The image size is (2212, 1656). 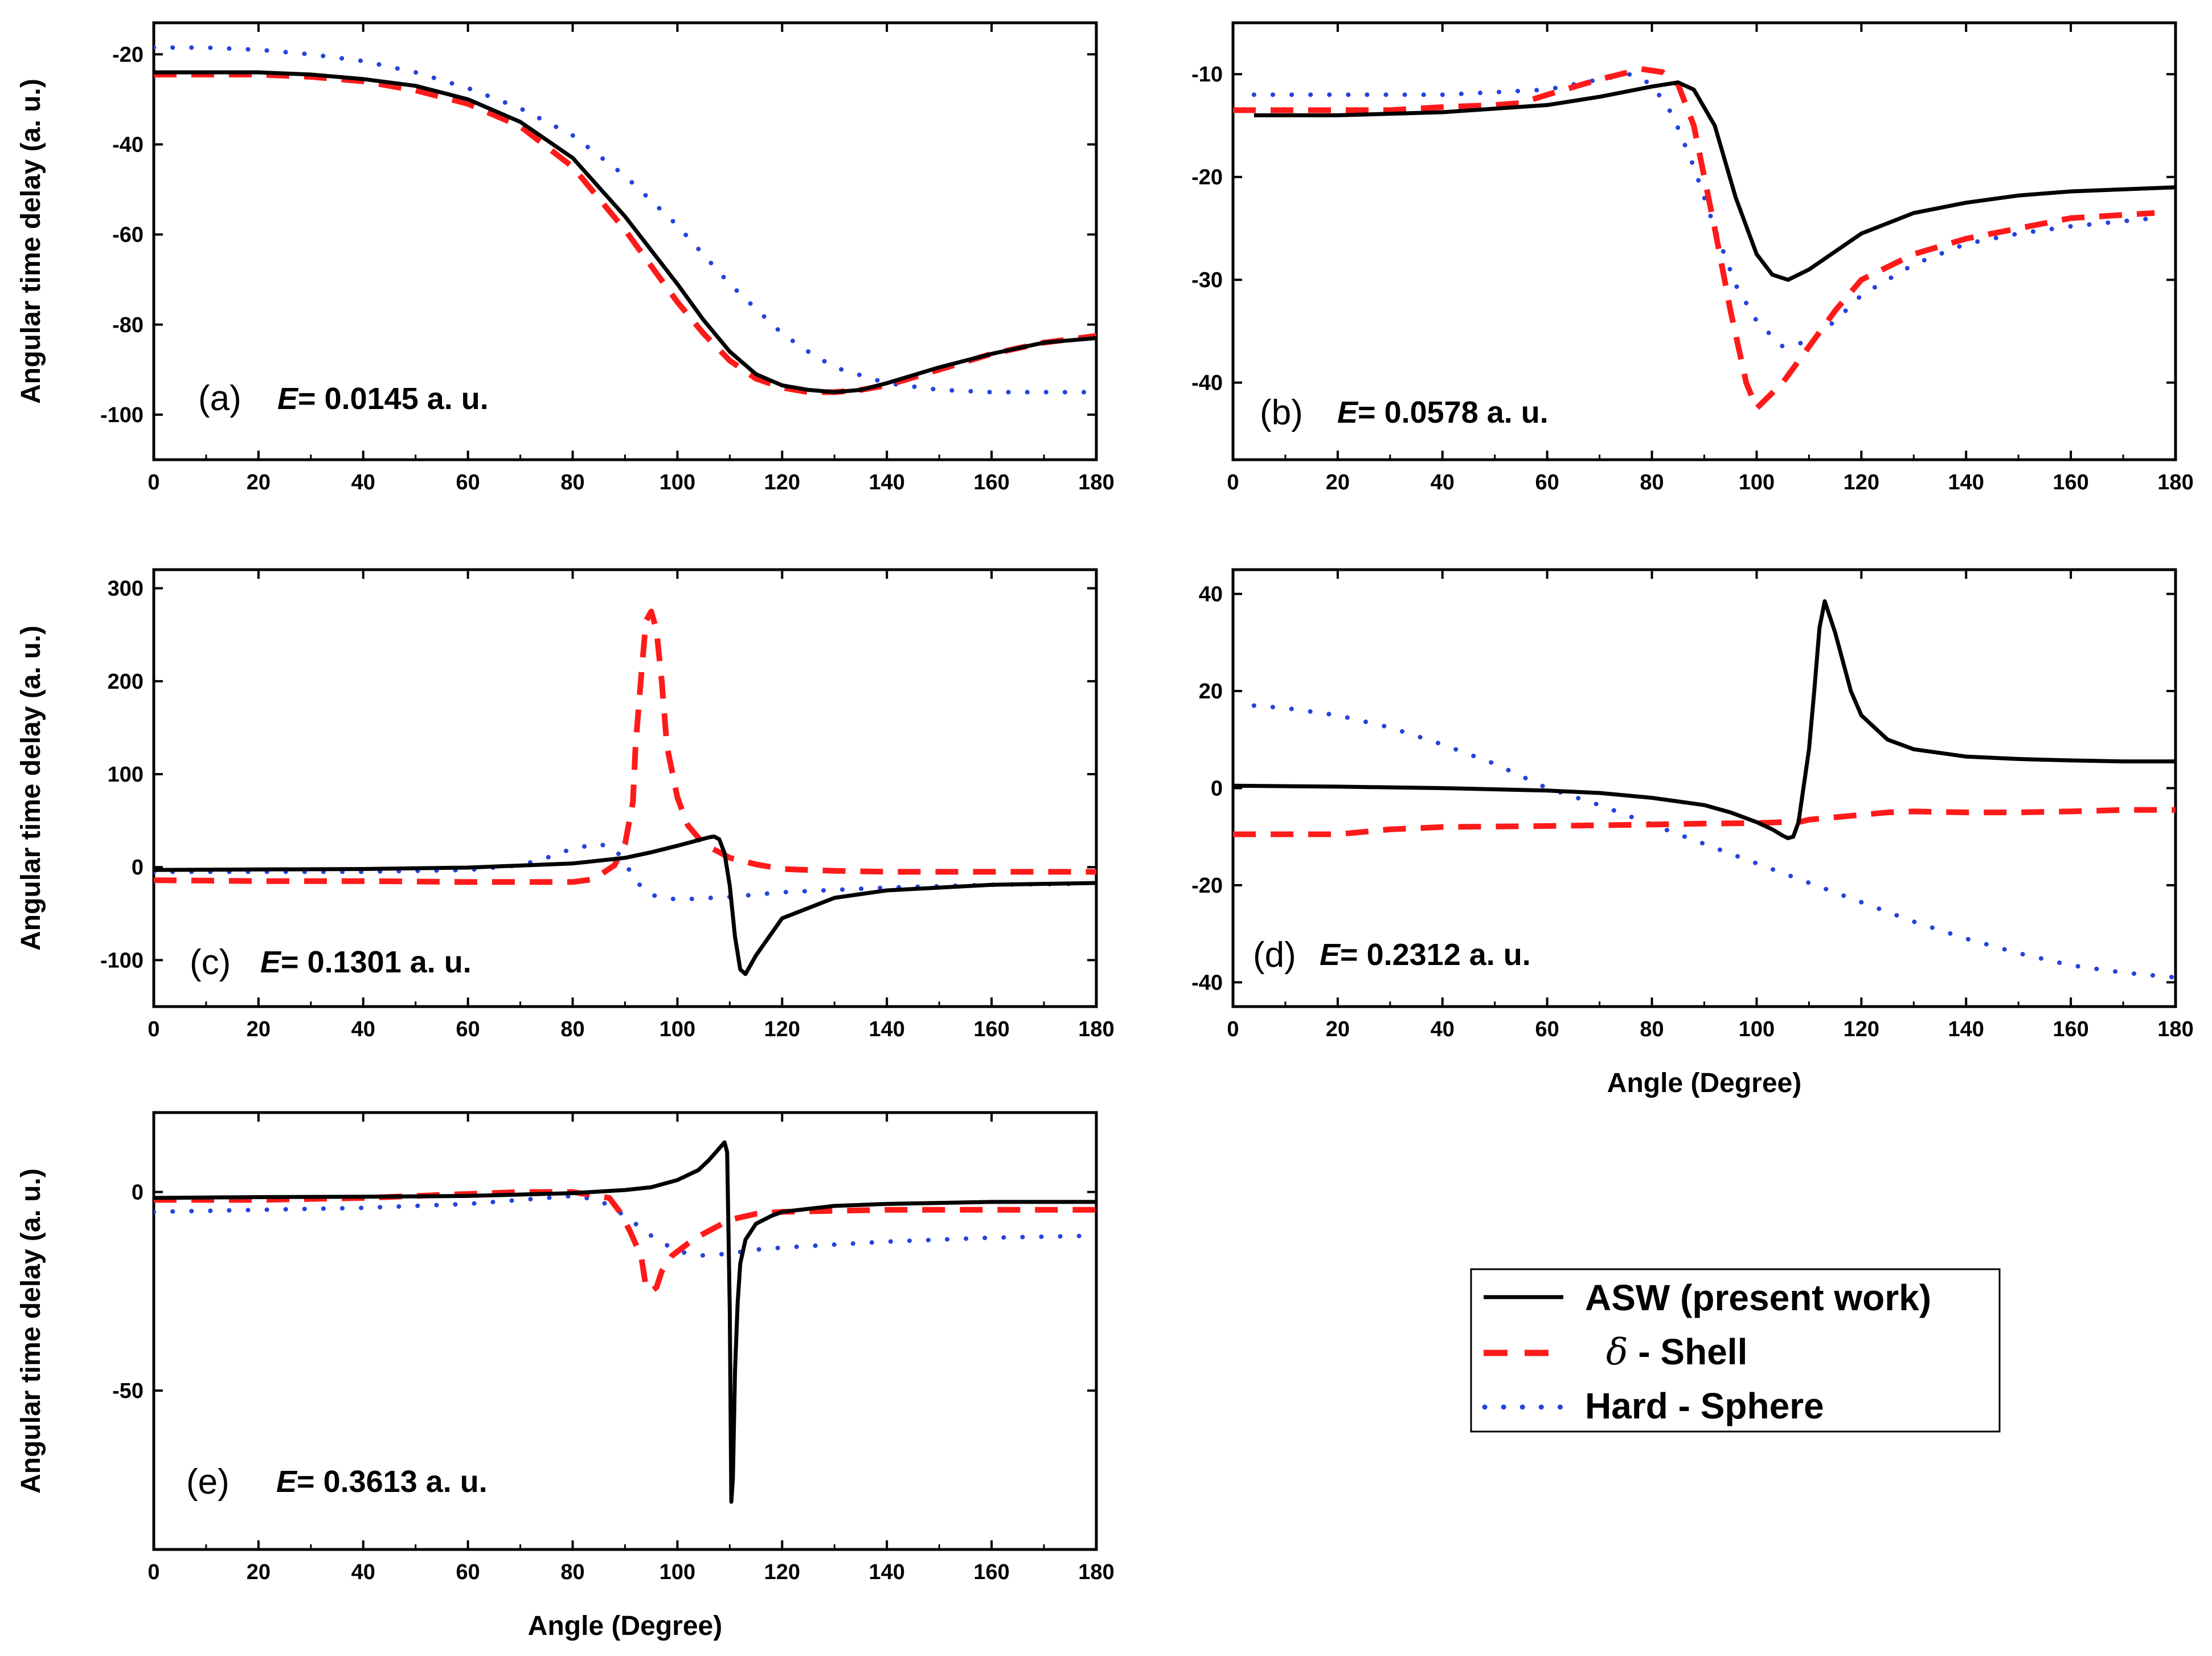 I want to click on x-tick-label-d: 60, so click(x=1547, y=1029).